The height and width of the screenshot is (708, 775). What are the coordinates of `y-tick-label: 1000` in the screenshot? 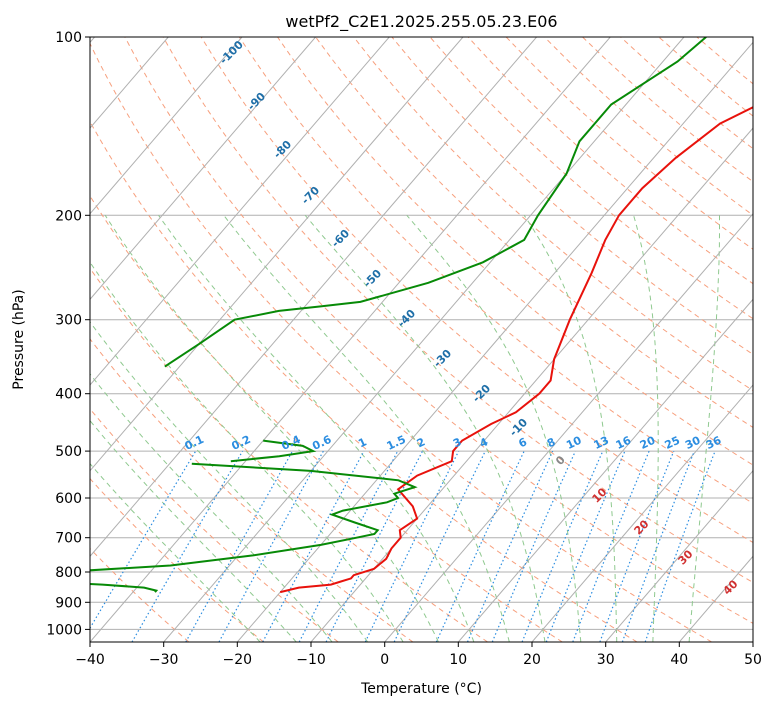 It's located at (64, 630).